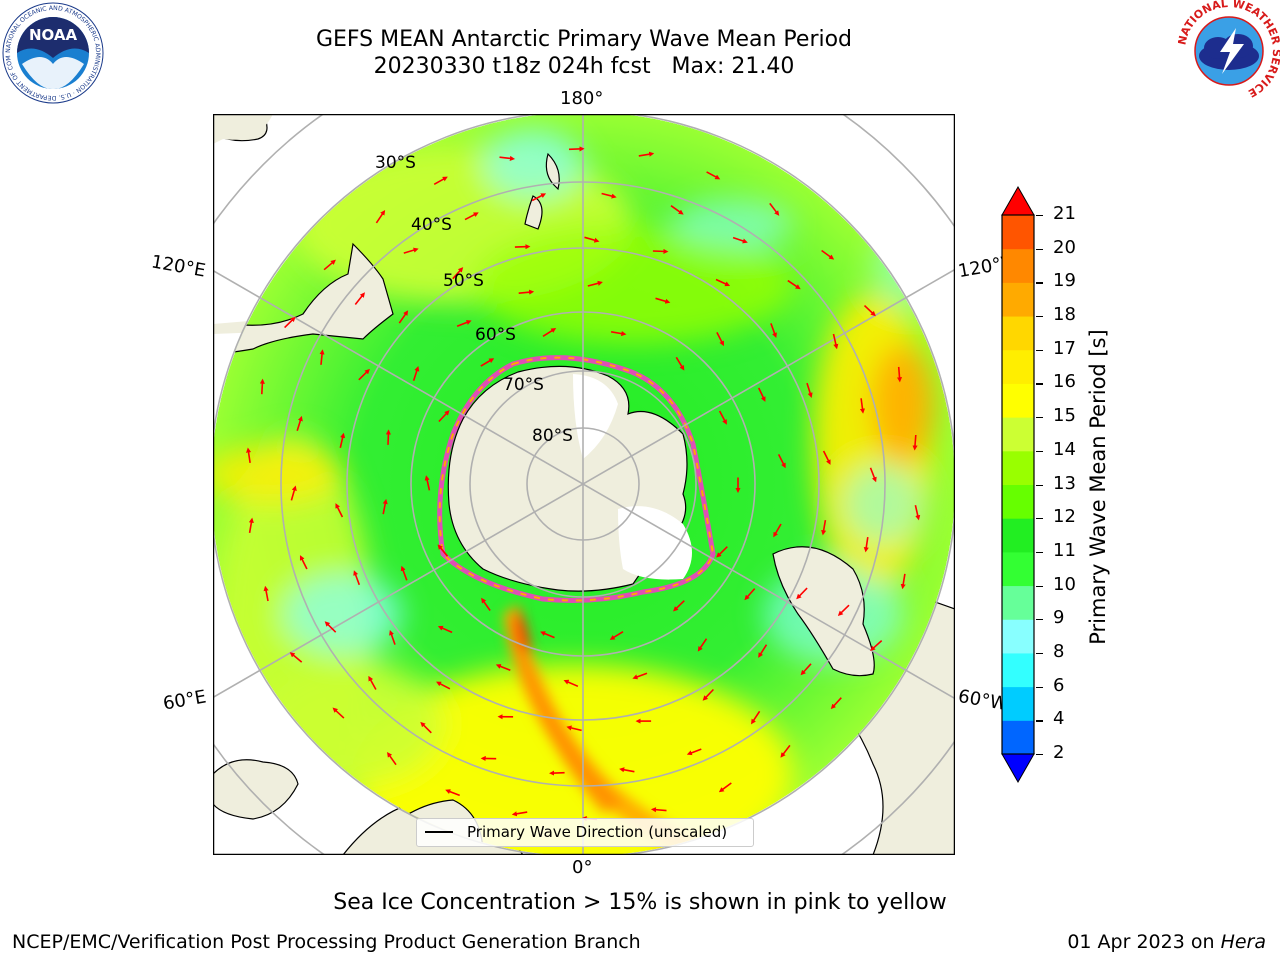 The width and height of the screenshot is (1280, 960). Describe the element at coordinates (439, 832) in the screenshot. I see `legend-line-swatch` at that location.